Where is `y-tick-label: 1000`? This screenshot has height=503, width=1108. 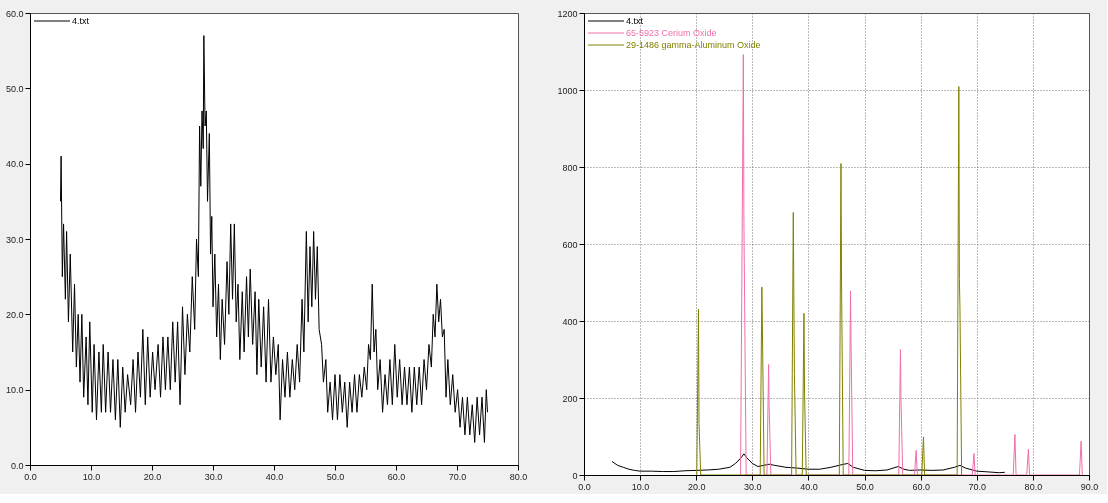
y-tick-label: 1000 is located at coordinates (567, 90).